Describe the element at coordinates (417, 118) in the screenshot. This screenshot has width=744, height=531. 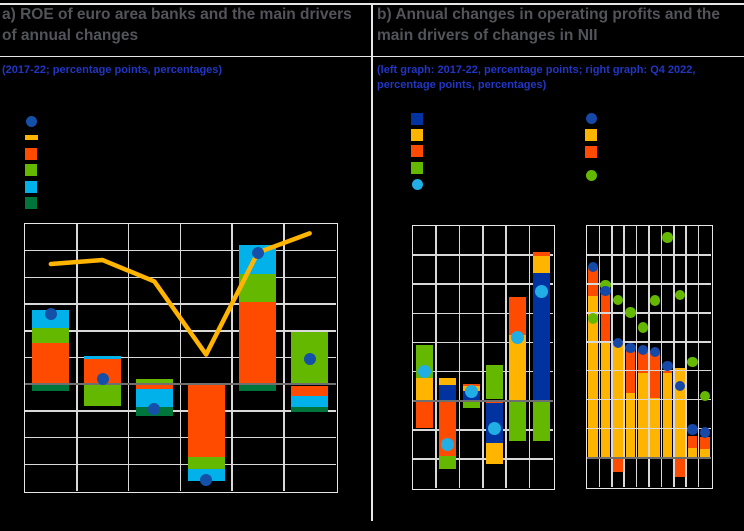
I see `legend-swatch-square-navy` at that location.